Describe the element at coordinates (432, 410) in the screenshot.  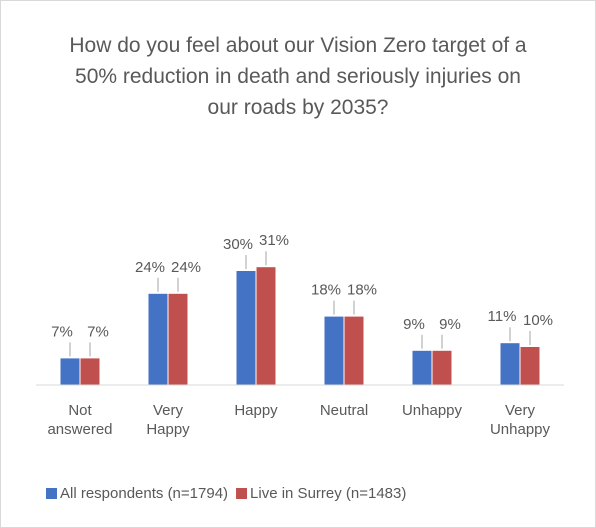
I see `x-tick-label: Unhappy` at that location.